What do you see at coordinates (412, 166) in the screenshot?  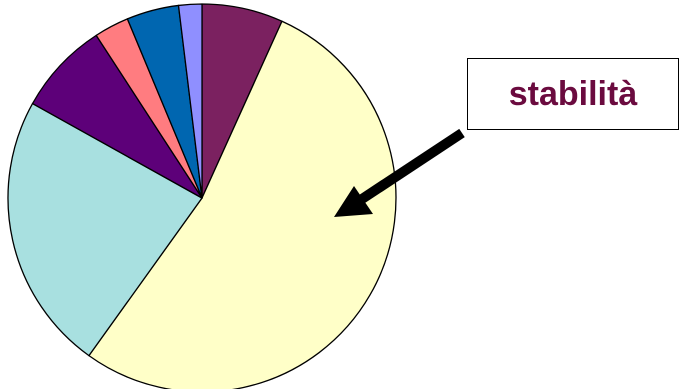 I see `callout-arrow-shaft` at bounding box center [412, 166].